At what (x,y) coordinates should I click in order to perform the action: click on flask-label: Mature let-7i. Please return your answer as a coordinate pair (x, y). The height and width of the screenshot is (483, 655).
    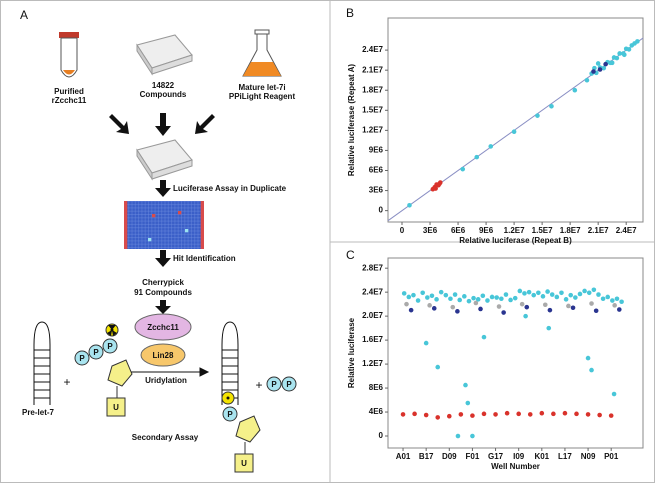
    Looking at the image, I should click on (261, 87).